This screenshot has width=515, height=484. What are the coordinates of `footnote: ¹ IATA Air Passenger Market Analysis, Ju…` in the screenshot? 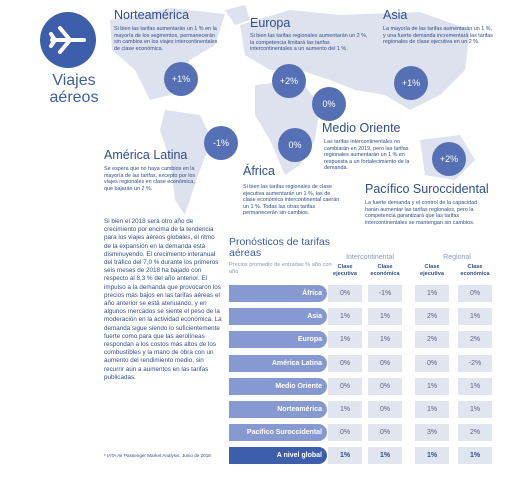 It's located at (157, 455).